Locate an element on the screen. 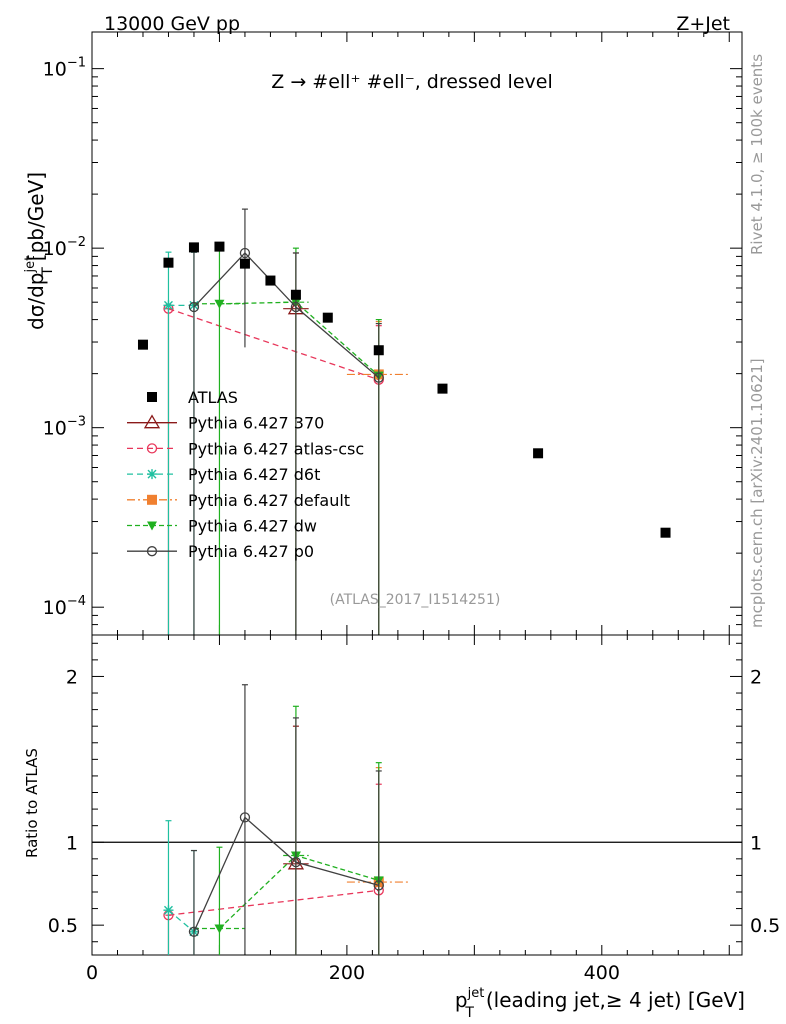 This screenshot has width=786, height=1024. y-tick-label-exp: −2 is located at coordinates (76, 242).